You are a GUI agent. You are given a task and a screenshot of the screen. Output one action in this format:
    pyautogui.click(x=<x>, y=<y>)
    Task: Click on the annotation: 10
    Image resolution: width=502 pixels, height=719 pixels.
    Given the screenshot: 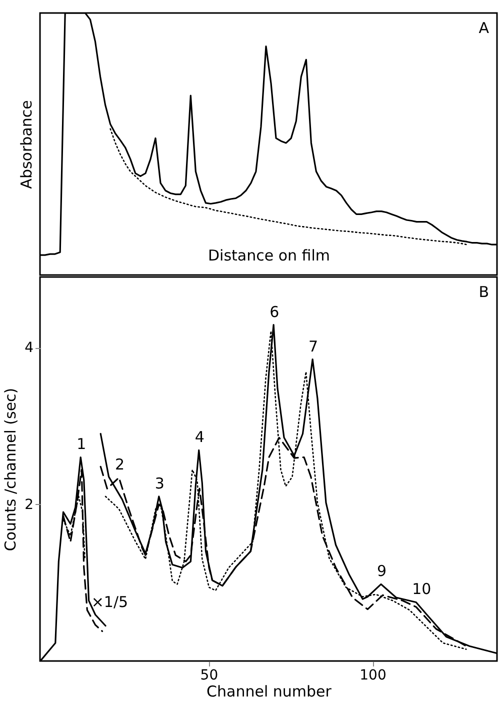 What is the action you would take?
    pyautogui.click(x=422, y=589)
    